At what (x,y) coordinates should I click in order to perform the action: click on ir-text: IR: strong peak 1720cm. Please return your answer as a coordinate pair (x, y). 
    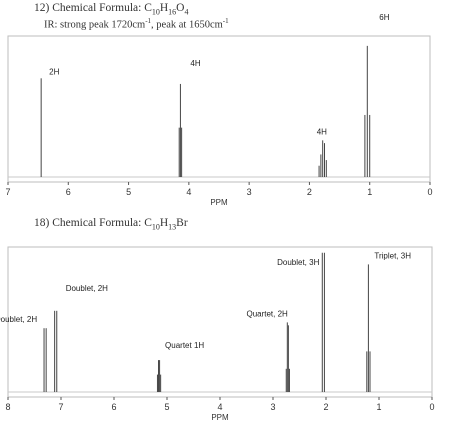
    Looking at the image, I should click on (95, 25).